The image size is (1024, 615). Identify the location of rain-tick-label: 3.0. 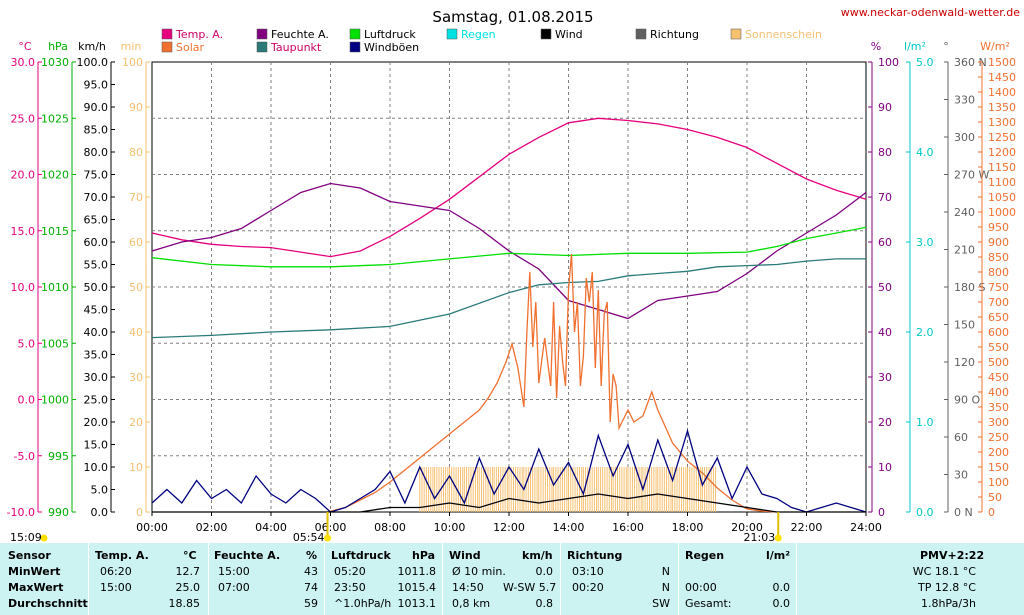
(925, 242).